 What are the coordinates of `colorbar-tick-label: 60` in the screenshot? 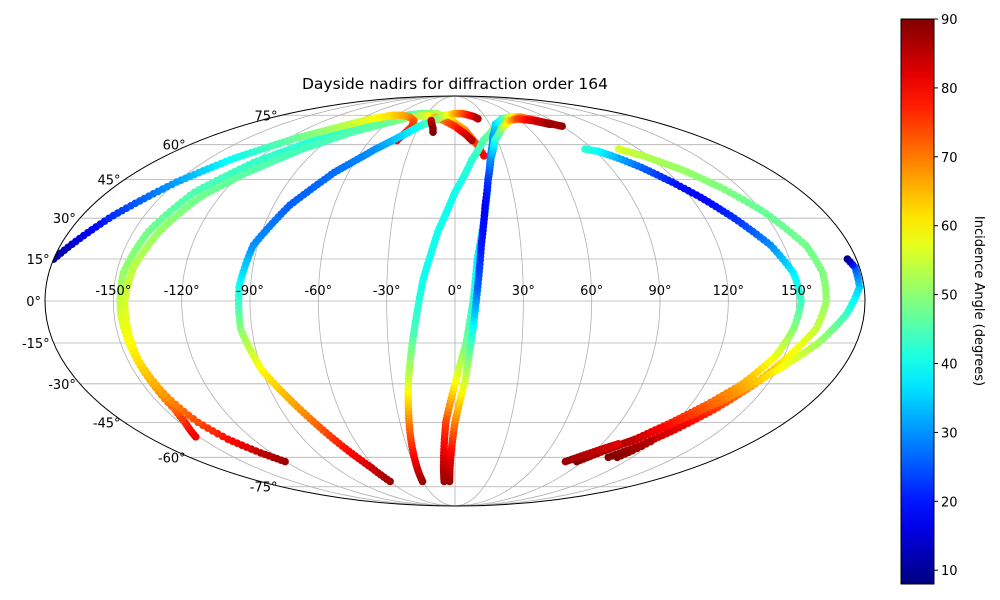 It's located at (949, 227).